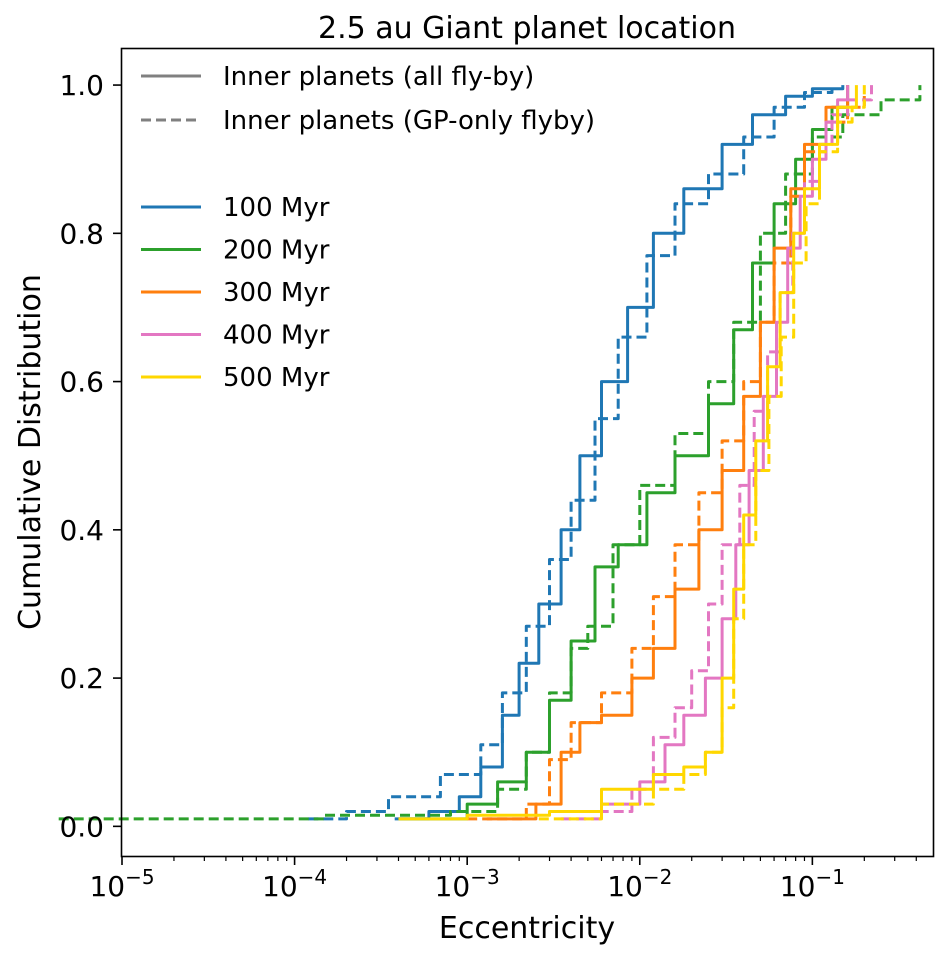 This screenshot has width=947, height=959. What do you see at coordinates (527, 28) in the screenshot?
I see `chart-title: 2.5 au Giant planet location` at bounding box center [527, 28].